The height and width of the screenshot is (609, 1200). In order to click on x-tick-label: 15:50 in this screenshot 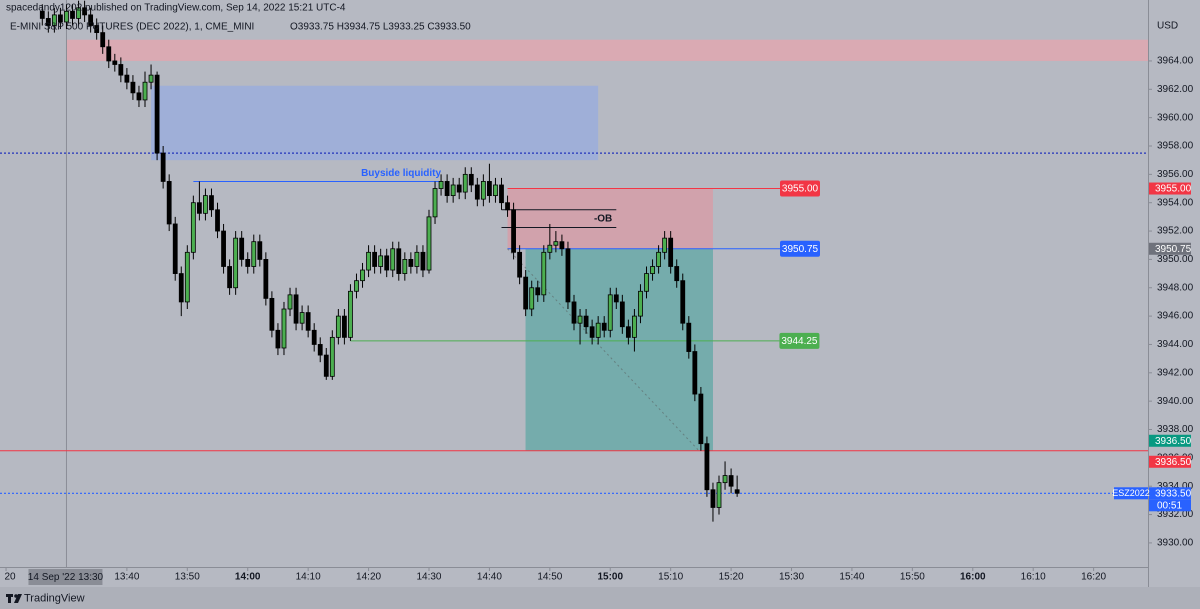, I will do `click(912, 577)`.